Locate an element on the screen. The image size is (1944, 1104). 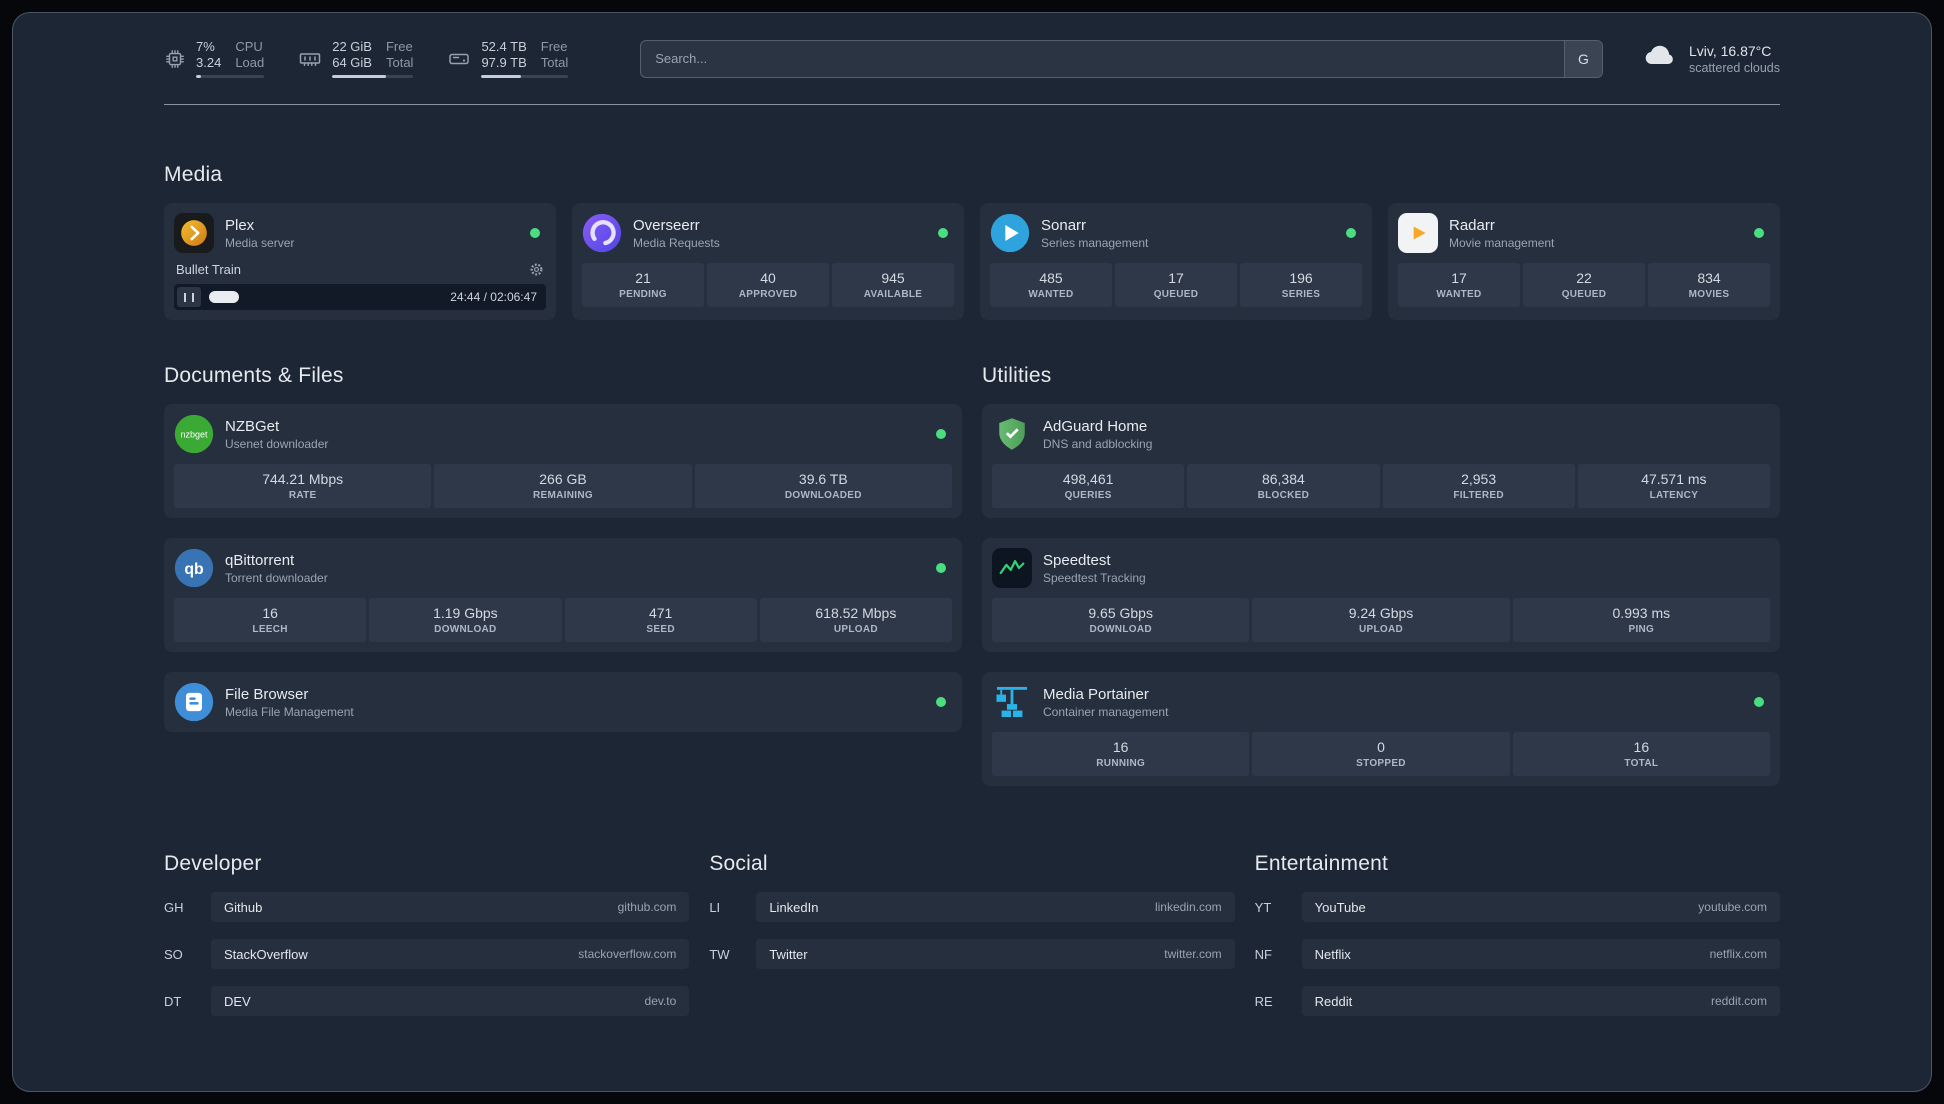
stat-value: 618.52 Mbps is located at coordinates (856, 613).